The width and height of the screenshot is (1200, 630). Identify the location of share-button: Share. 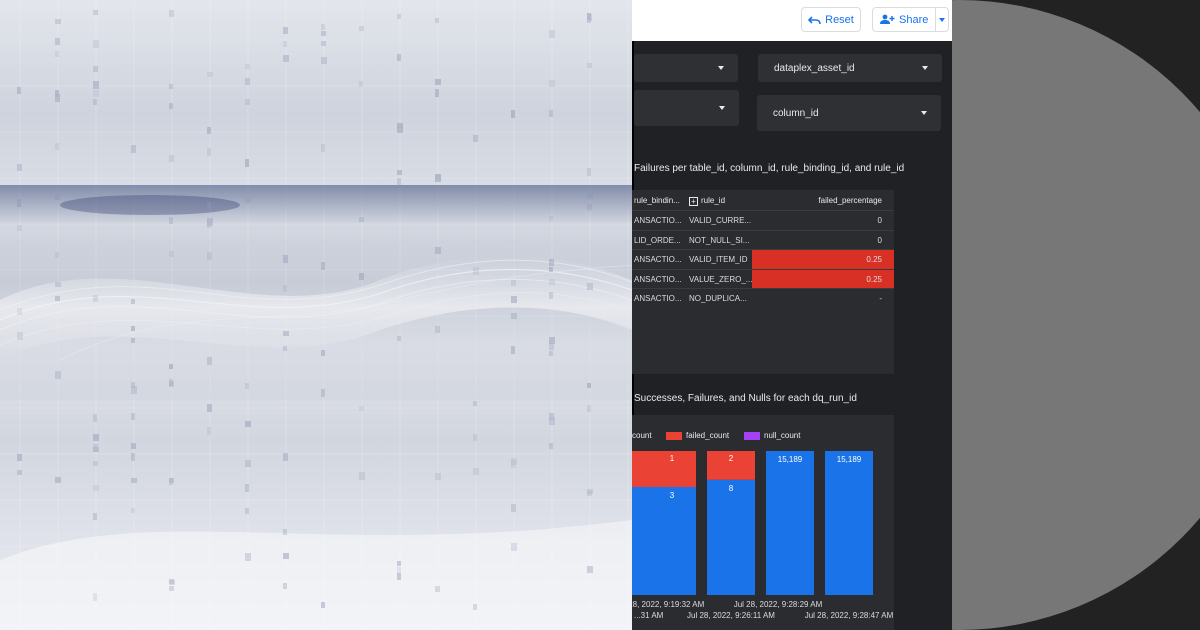
(910, 19).